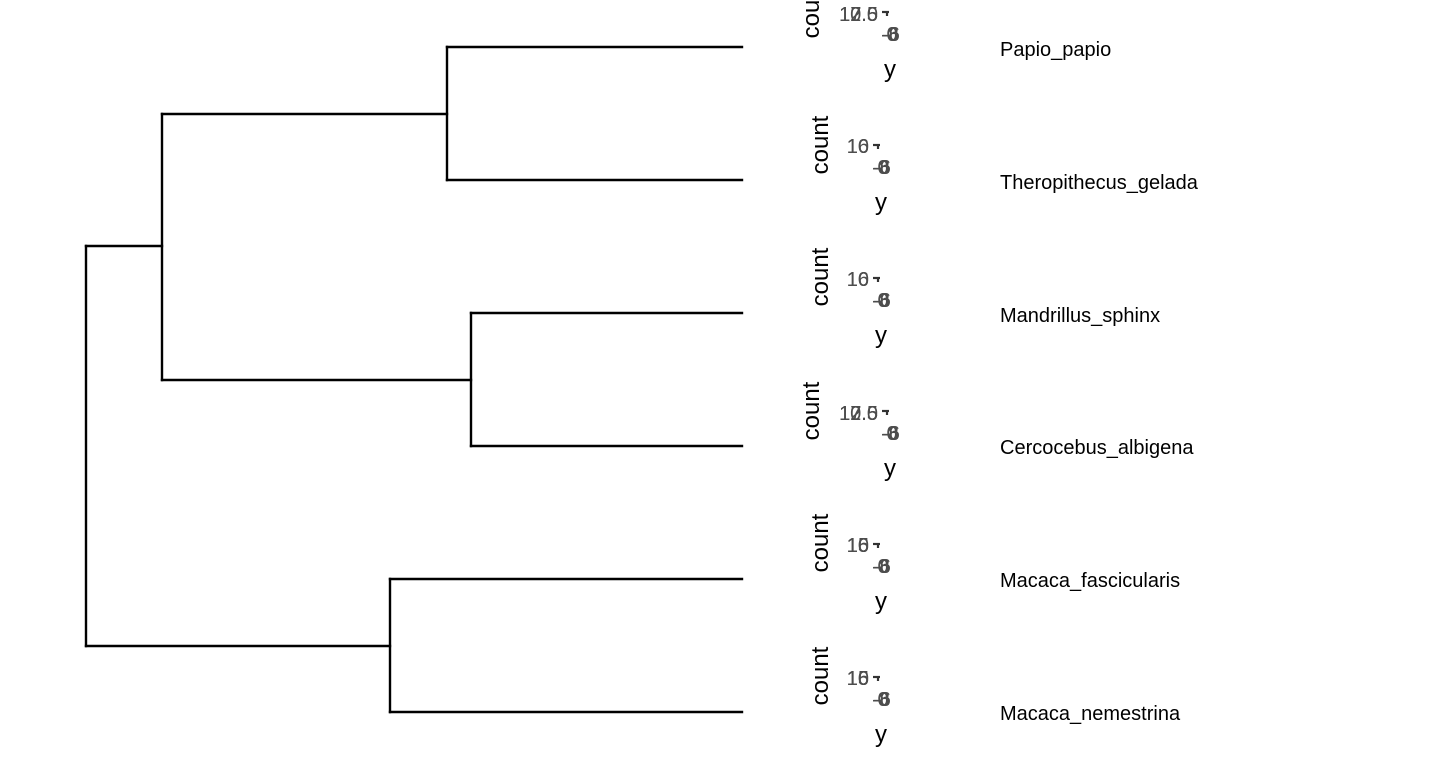 Image resolution: width=1440 pixels, height=773 pixels. Describe the element at coordinates (849, 41) in the screenshot. I see `inset-plot-papio: count 12.5 10.0 7.5 -8 -6 0 y` at that location.